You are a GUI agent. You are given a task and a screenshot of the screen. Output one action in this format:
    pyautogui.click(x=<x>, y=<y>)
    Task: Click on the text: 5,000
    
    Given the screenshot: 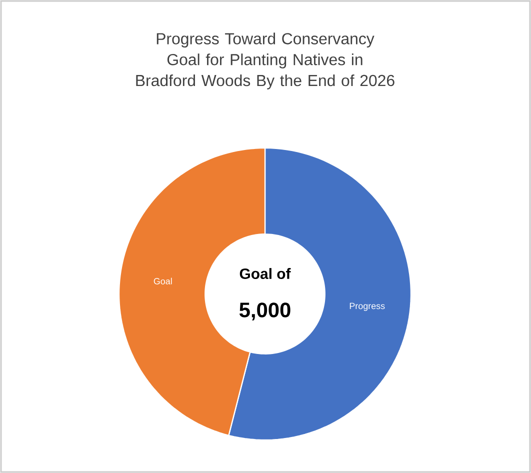 What is the action you would take?
    pyautogui.click(x=264, y=311)
    